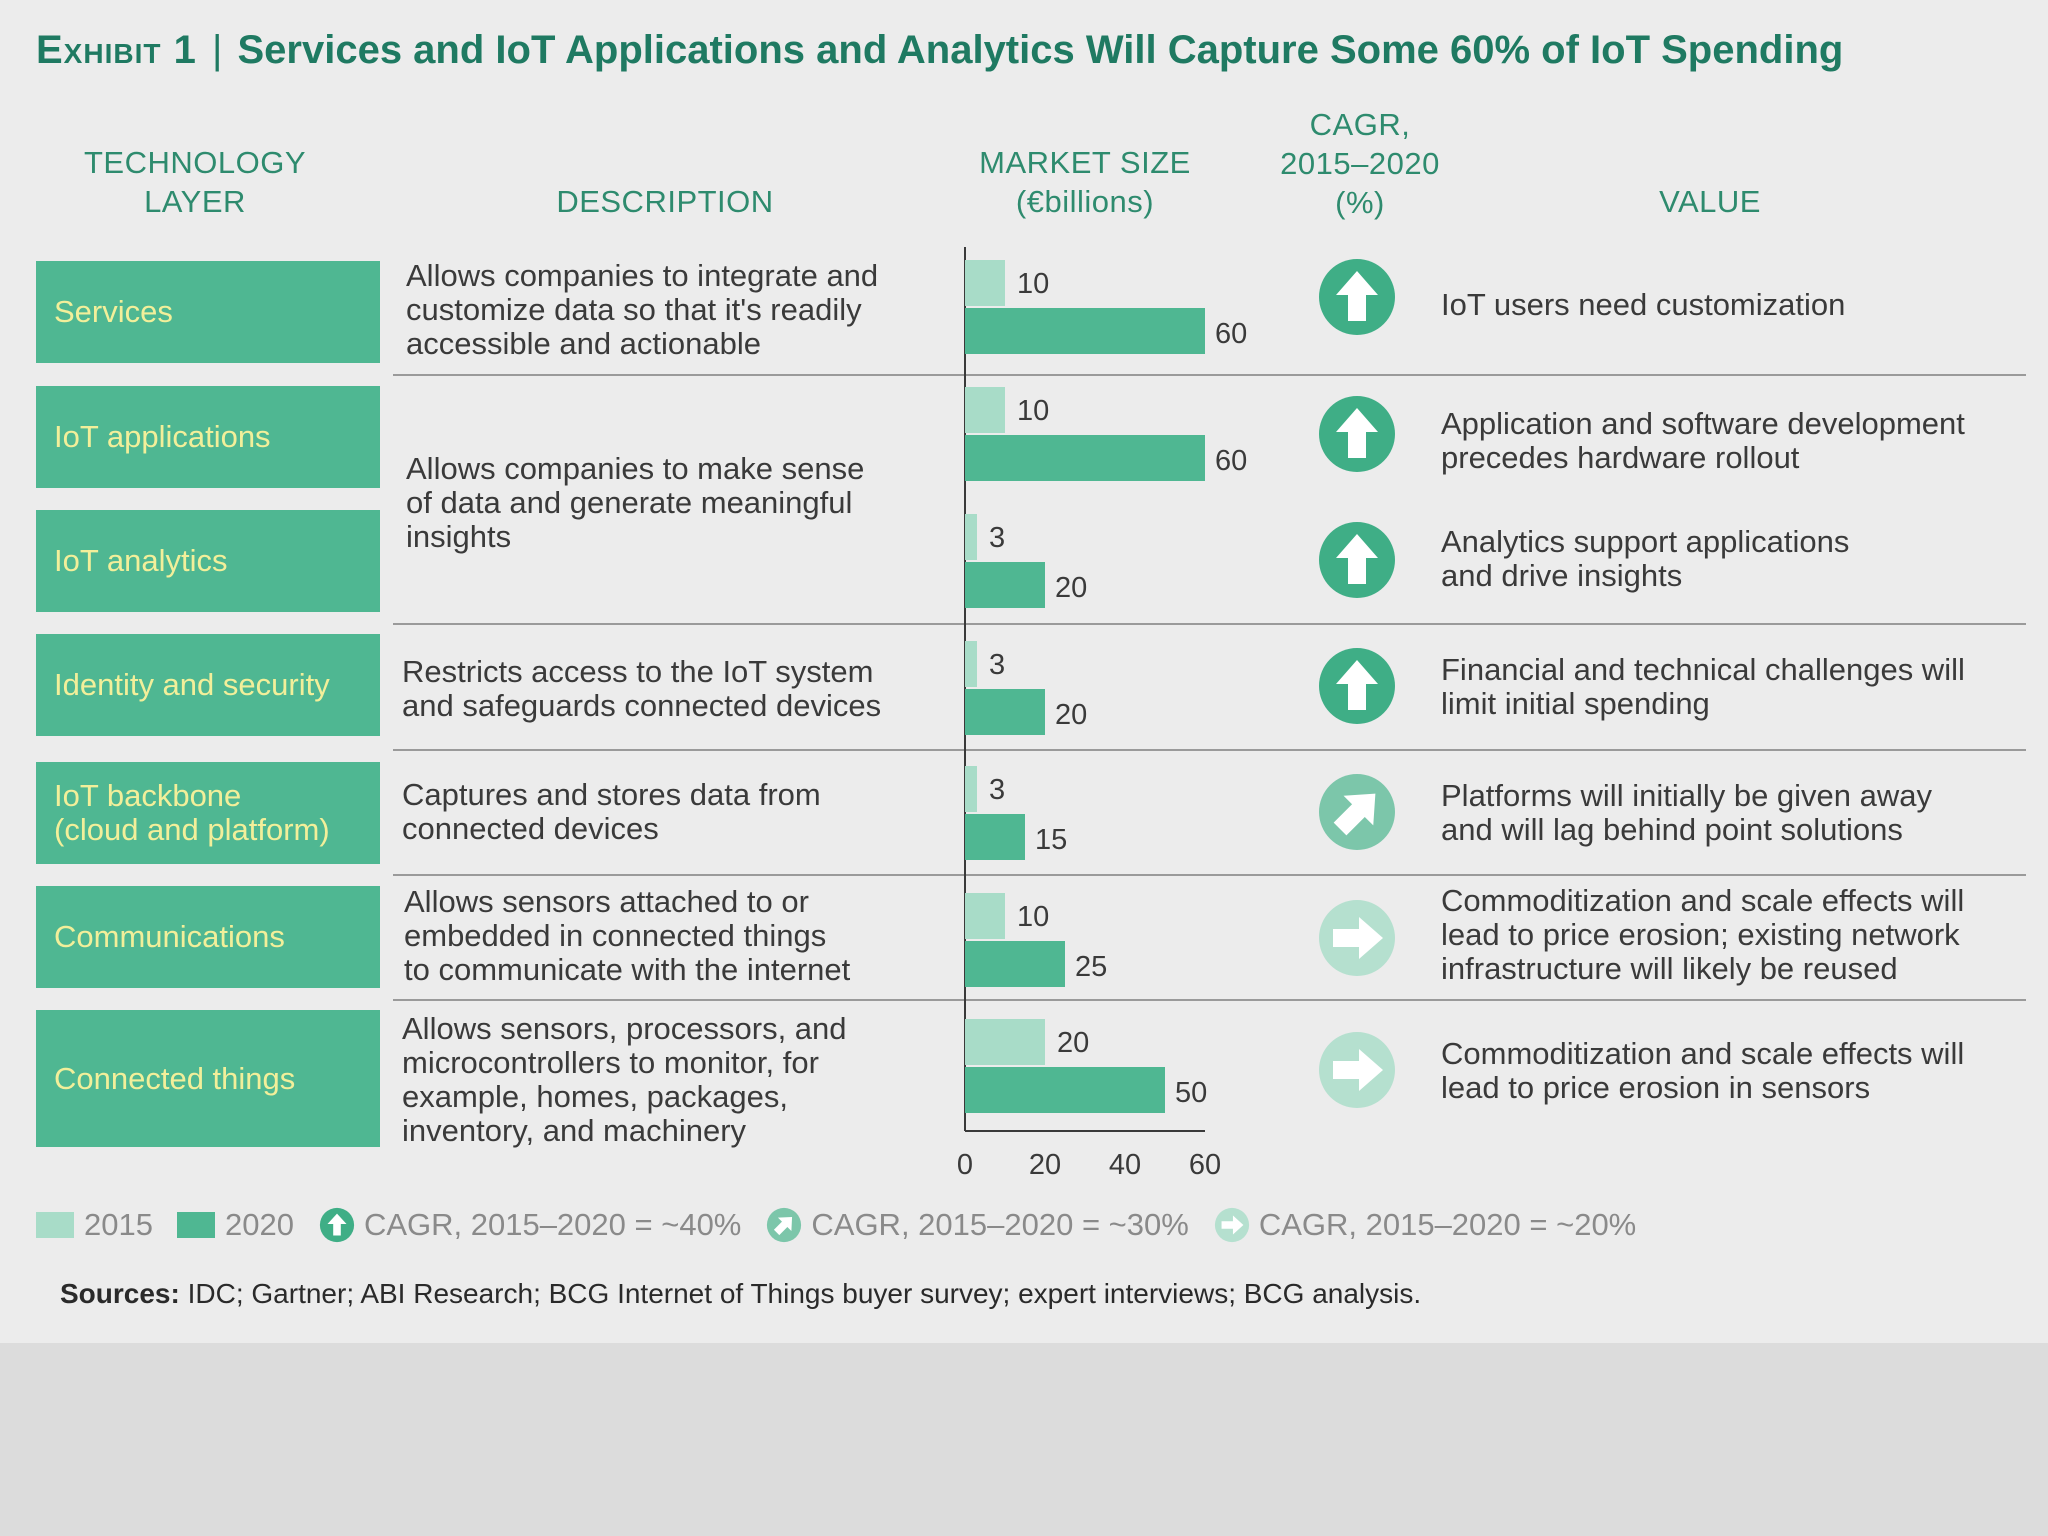 The width and height of the screenshot is (2048, 1536). What do you see at coordinates (1700, 934) in the screenshot?
I see `value-line: lead to price erosion; existing network` at bounding box center [1700, 934].